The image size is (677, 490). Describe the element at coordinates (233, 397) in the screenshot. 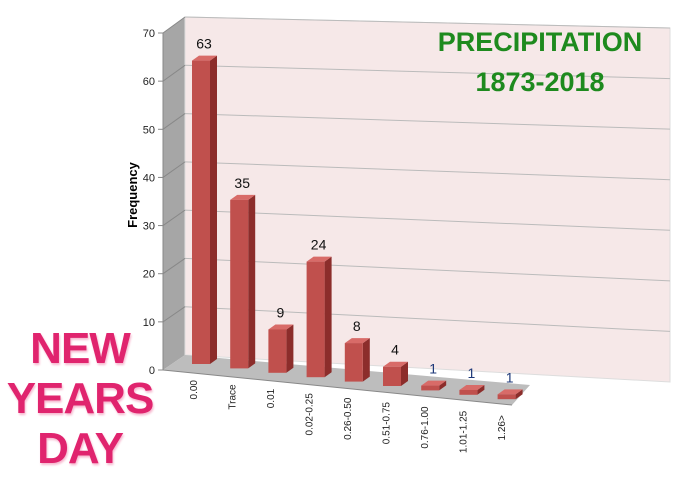

I see `x-tick-label: Trace` at that location.